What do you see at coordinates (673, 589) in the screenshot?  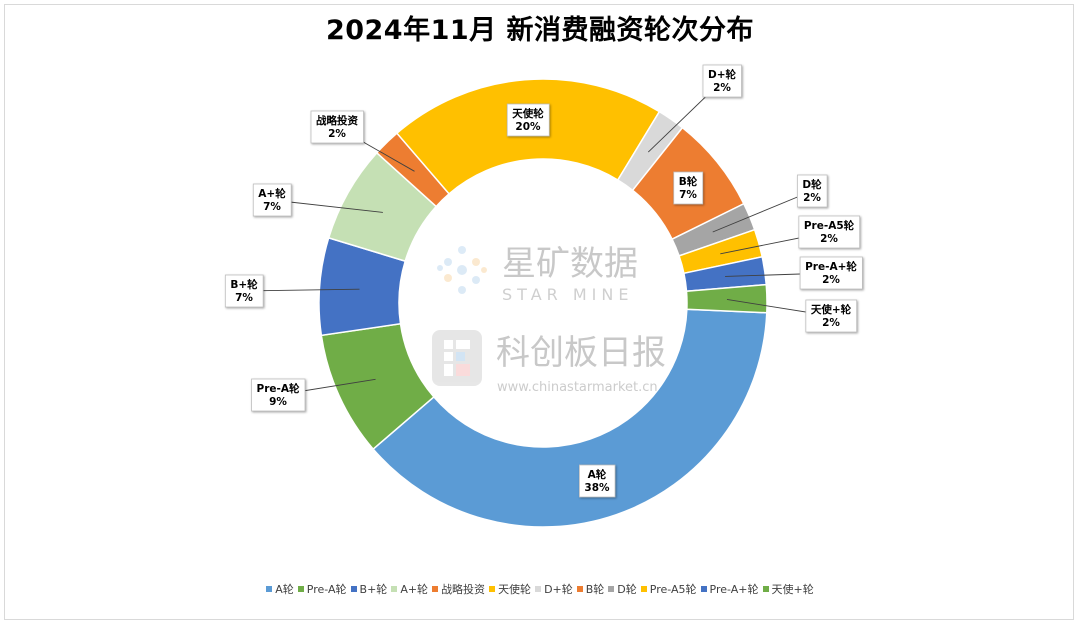 I see `legend-label: Pre-A5轮` at bounding box center [673, 589].